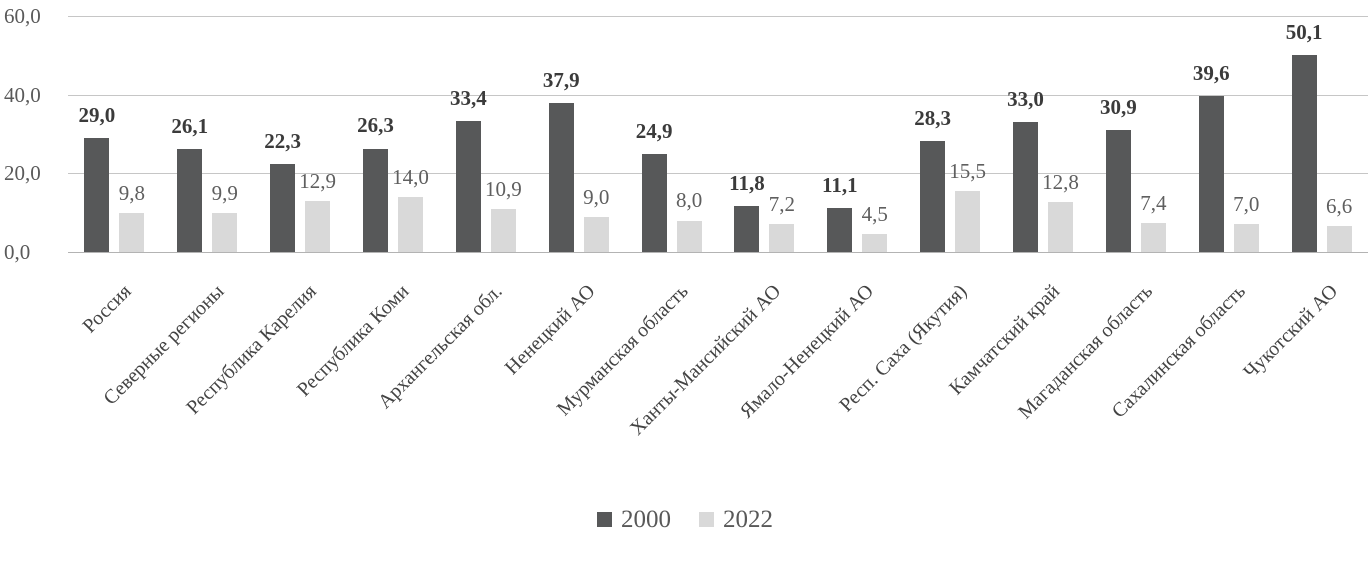 This screenshot has width=1370, height=564. I want to click on value-label-2000: 39,6, so click(1211, 73).